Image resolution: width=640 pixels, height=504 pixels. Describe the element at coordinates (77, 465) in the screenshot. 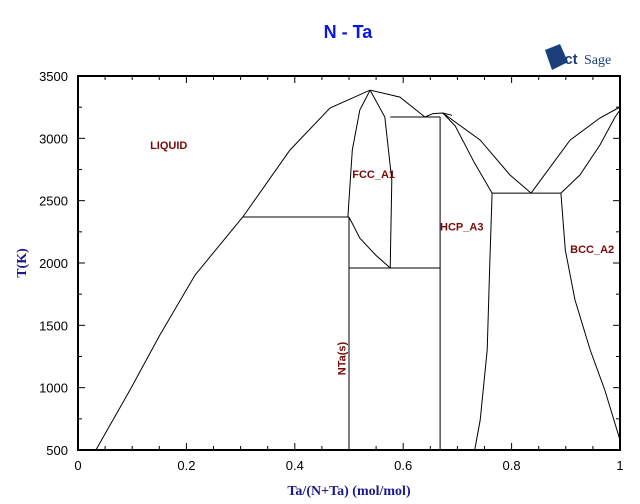

I see `x-tick-label: 0` at that location.